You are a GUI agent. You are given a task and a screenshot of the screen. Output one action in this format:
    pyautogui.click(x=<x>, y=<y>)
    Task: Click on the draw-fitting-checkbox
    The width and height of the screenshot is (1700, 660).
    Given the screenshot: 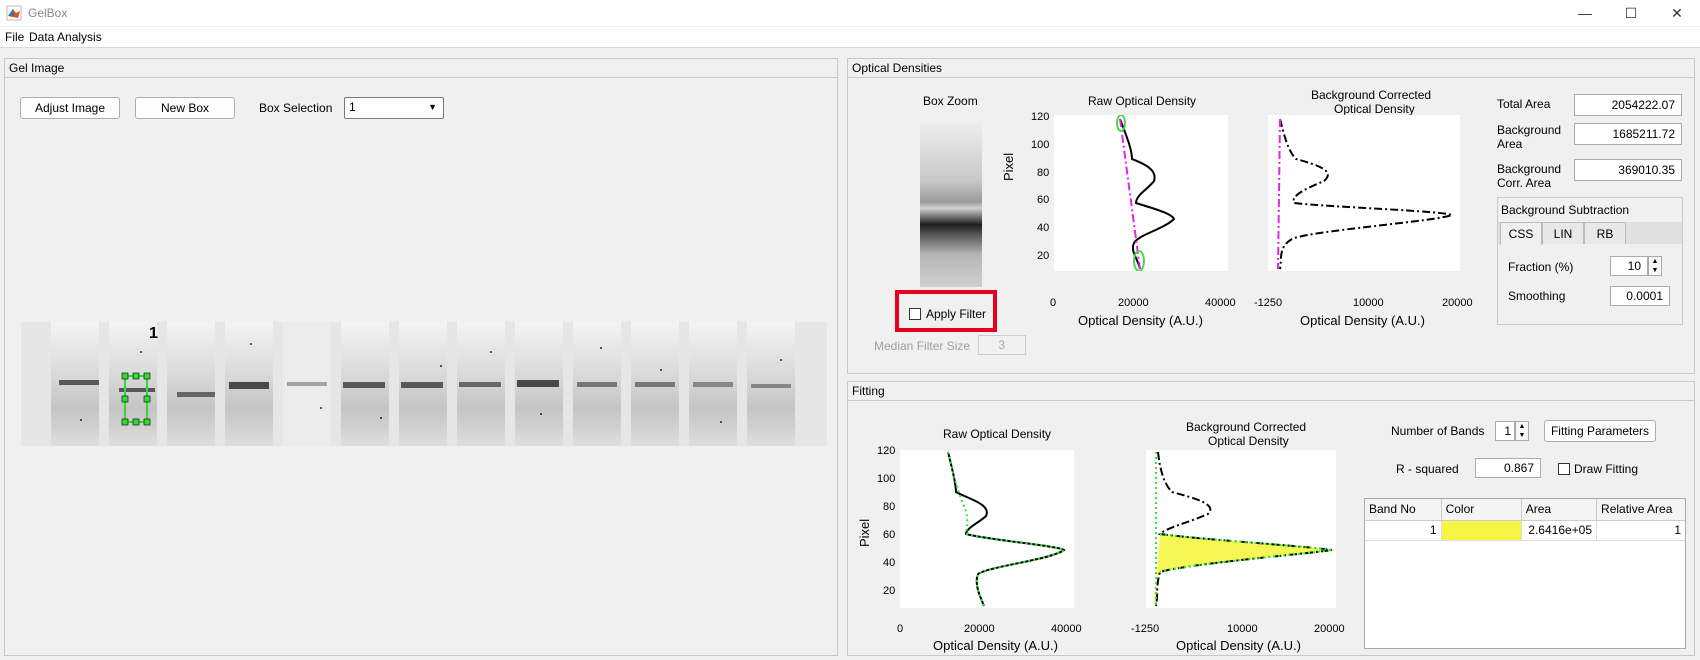 What is the action you would take?
    pyautogui.click(x=1564, y=469)
    